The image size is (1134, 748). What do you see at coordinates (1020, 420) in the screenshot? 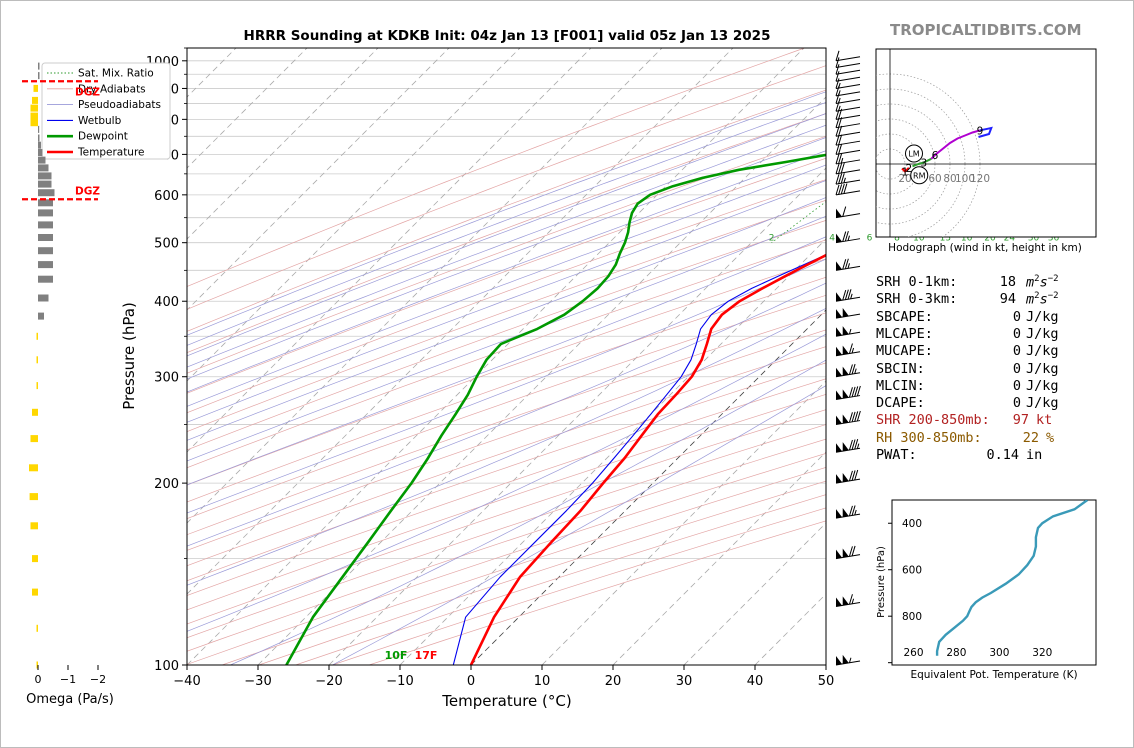
I see `index-value: 97` at bounding box center [1020, 420].